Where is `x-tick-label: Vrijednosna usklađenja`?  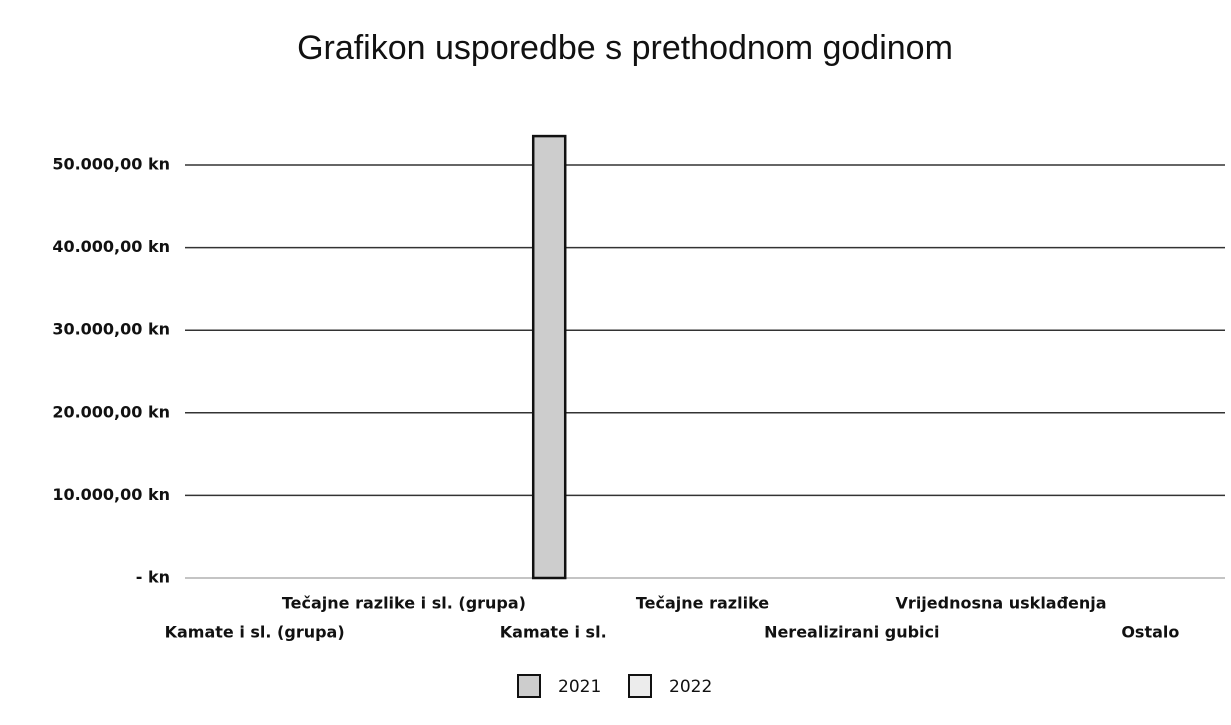 x-tick-label: Vrijednosna usklađenja is located at coordinates (1001, 603).